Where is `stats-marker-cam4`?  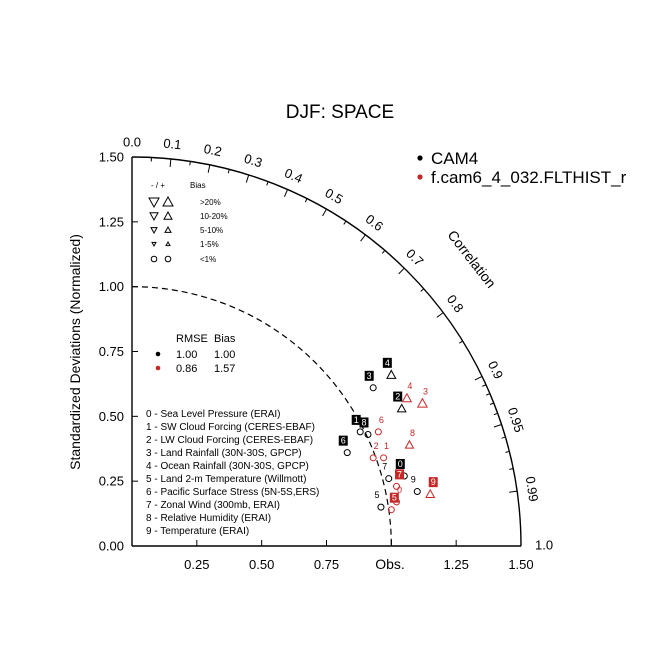 stats-marker-cam4 is located at coordinates (158, 354).